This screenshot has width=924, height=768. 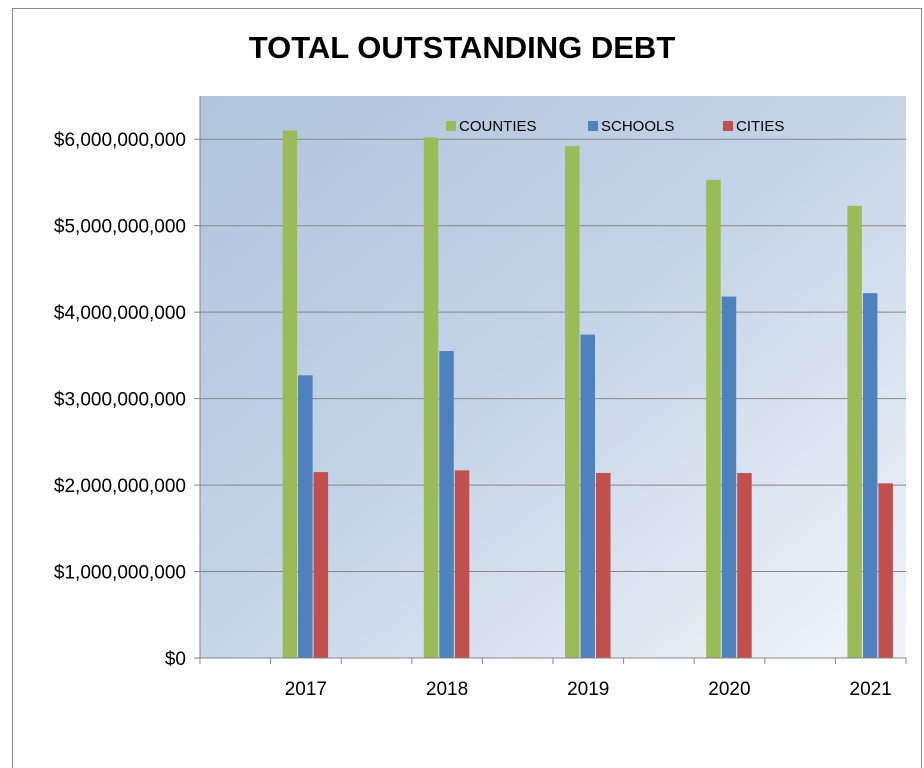 What do you see at coordinates (120, 313) in the screenshot?
I see `y-tick-label: $4,000,000,000` at bounding box center [120, 313].